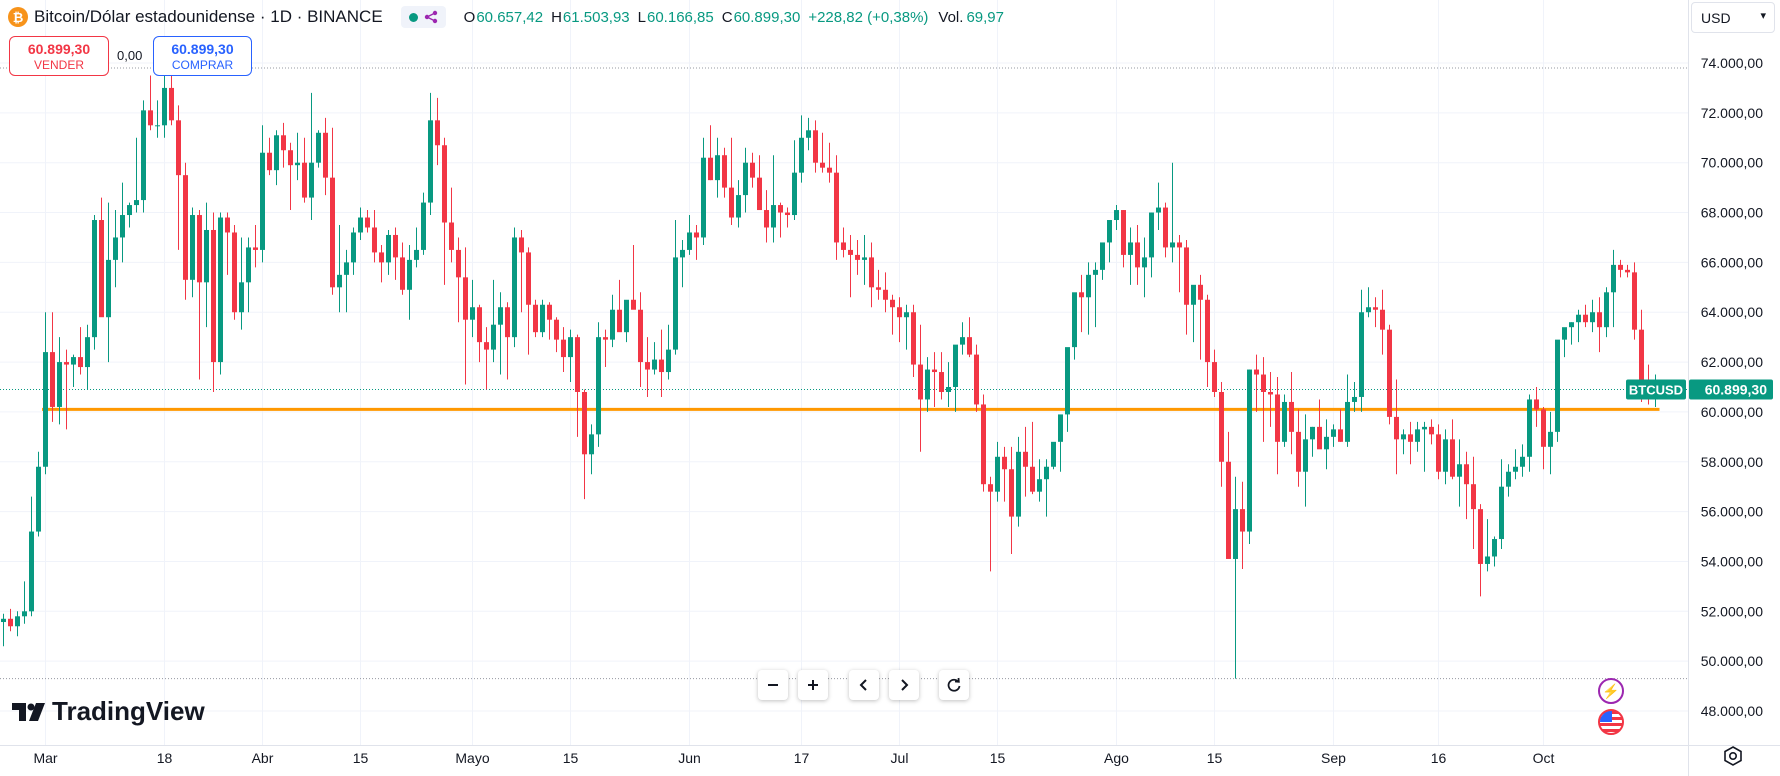 Image resolution: width=1780 pixels, height=776 pixels. Describe the element at coordinates (423, 17) in the screenshot. I see `market-status-pill` at that location.